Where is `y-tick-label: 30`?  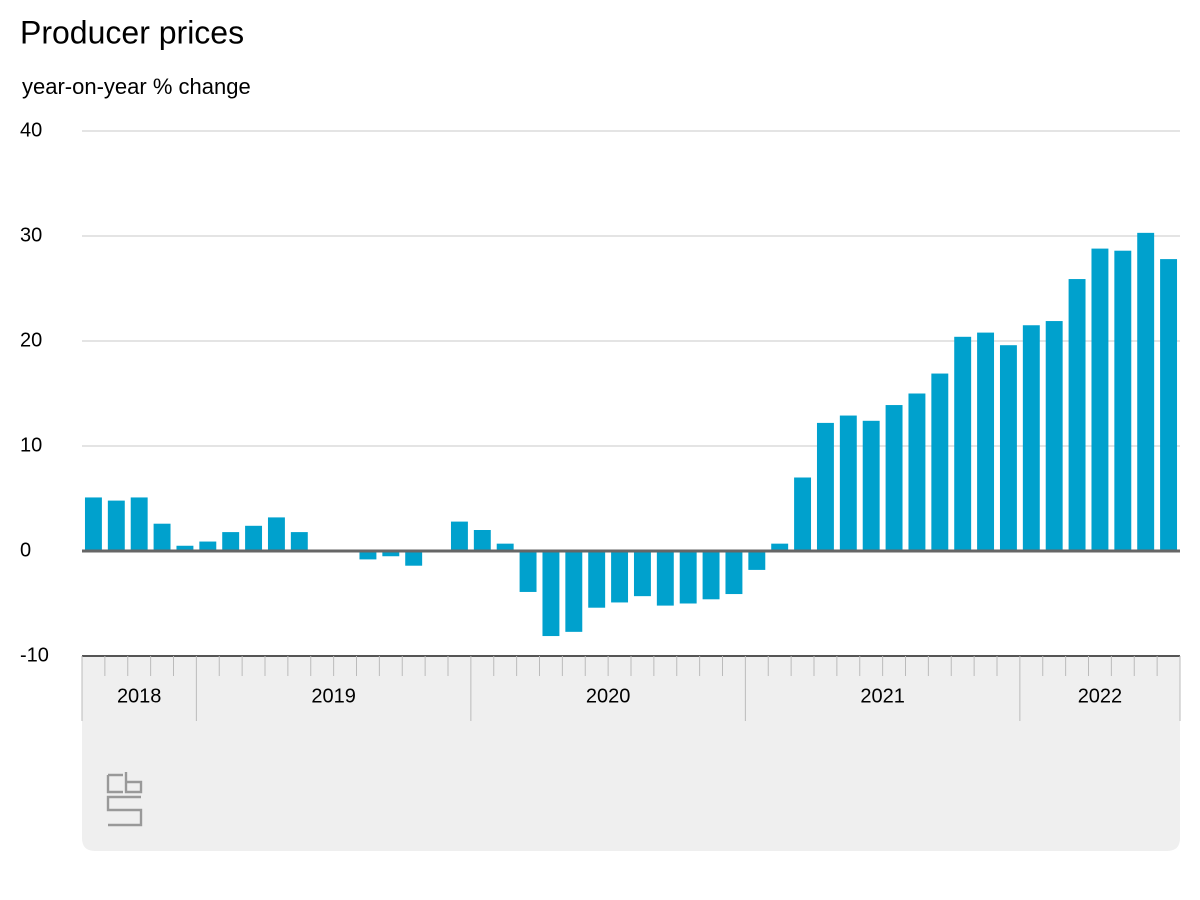 y-tick-label: 30 is located at coordinates (31, 235).